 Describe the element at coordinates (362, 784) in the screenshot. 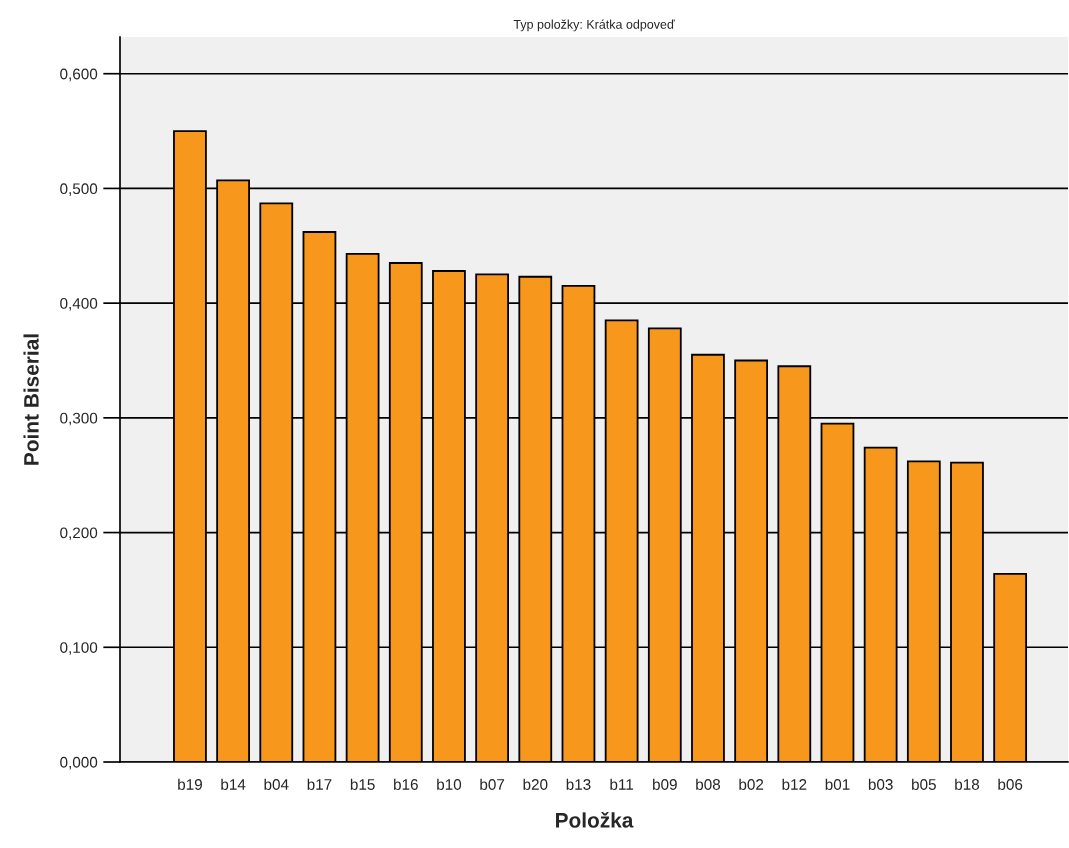

I see `x-tick-label: b15` at that location.